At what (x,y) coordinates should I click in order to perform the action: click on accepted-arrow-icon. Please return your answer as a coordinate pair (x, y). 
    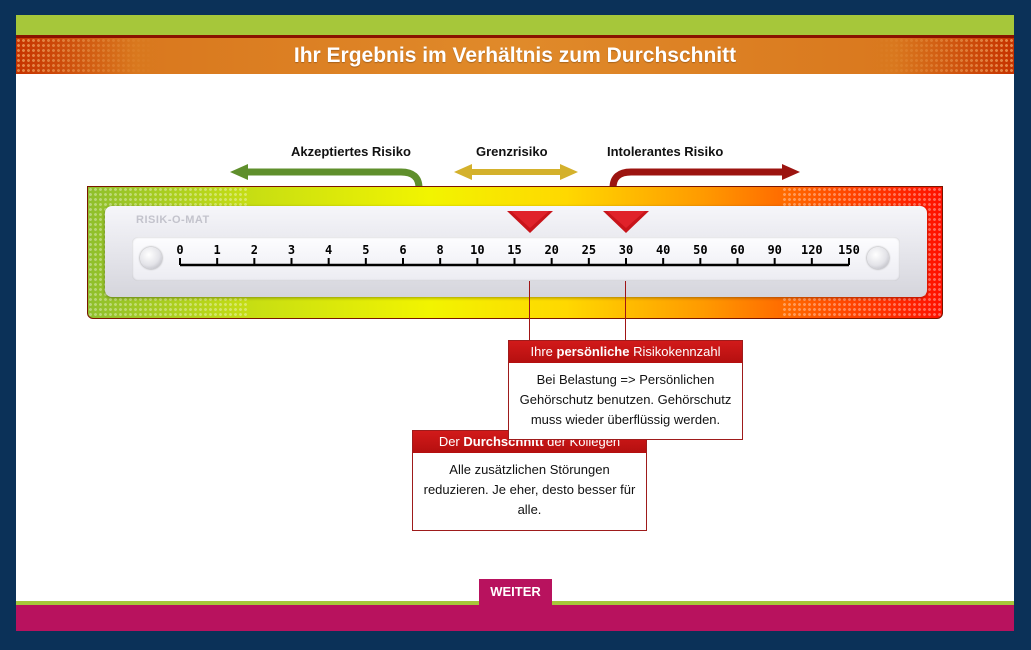
    Looking at the image, I should click on (326, 176).